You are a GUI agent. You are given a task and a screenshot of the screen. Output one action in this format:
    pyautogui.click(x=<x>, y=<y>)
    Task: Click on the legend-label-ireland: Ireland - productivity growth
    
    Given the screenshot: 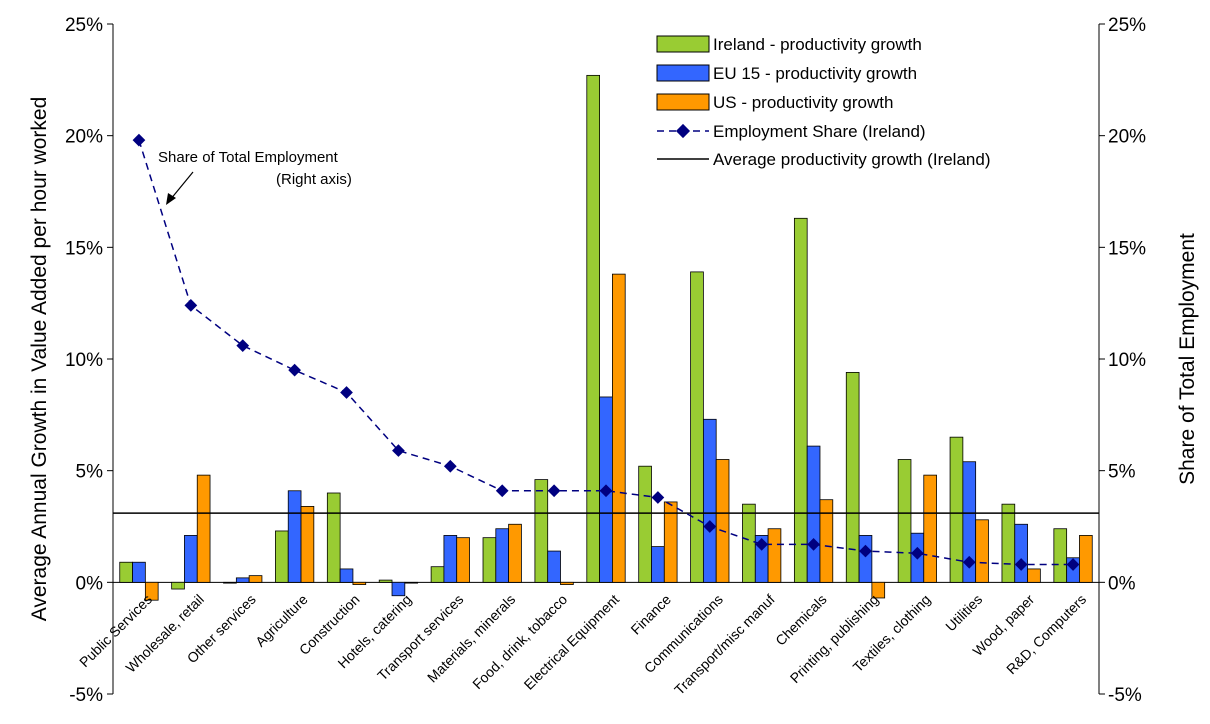 What is the action you would take?
    pyautogui.click(x=817, y=44)
    